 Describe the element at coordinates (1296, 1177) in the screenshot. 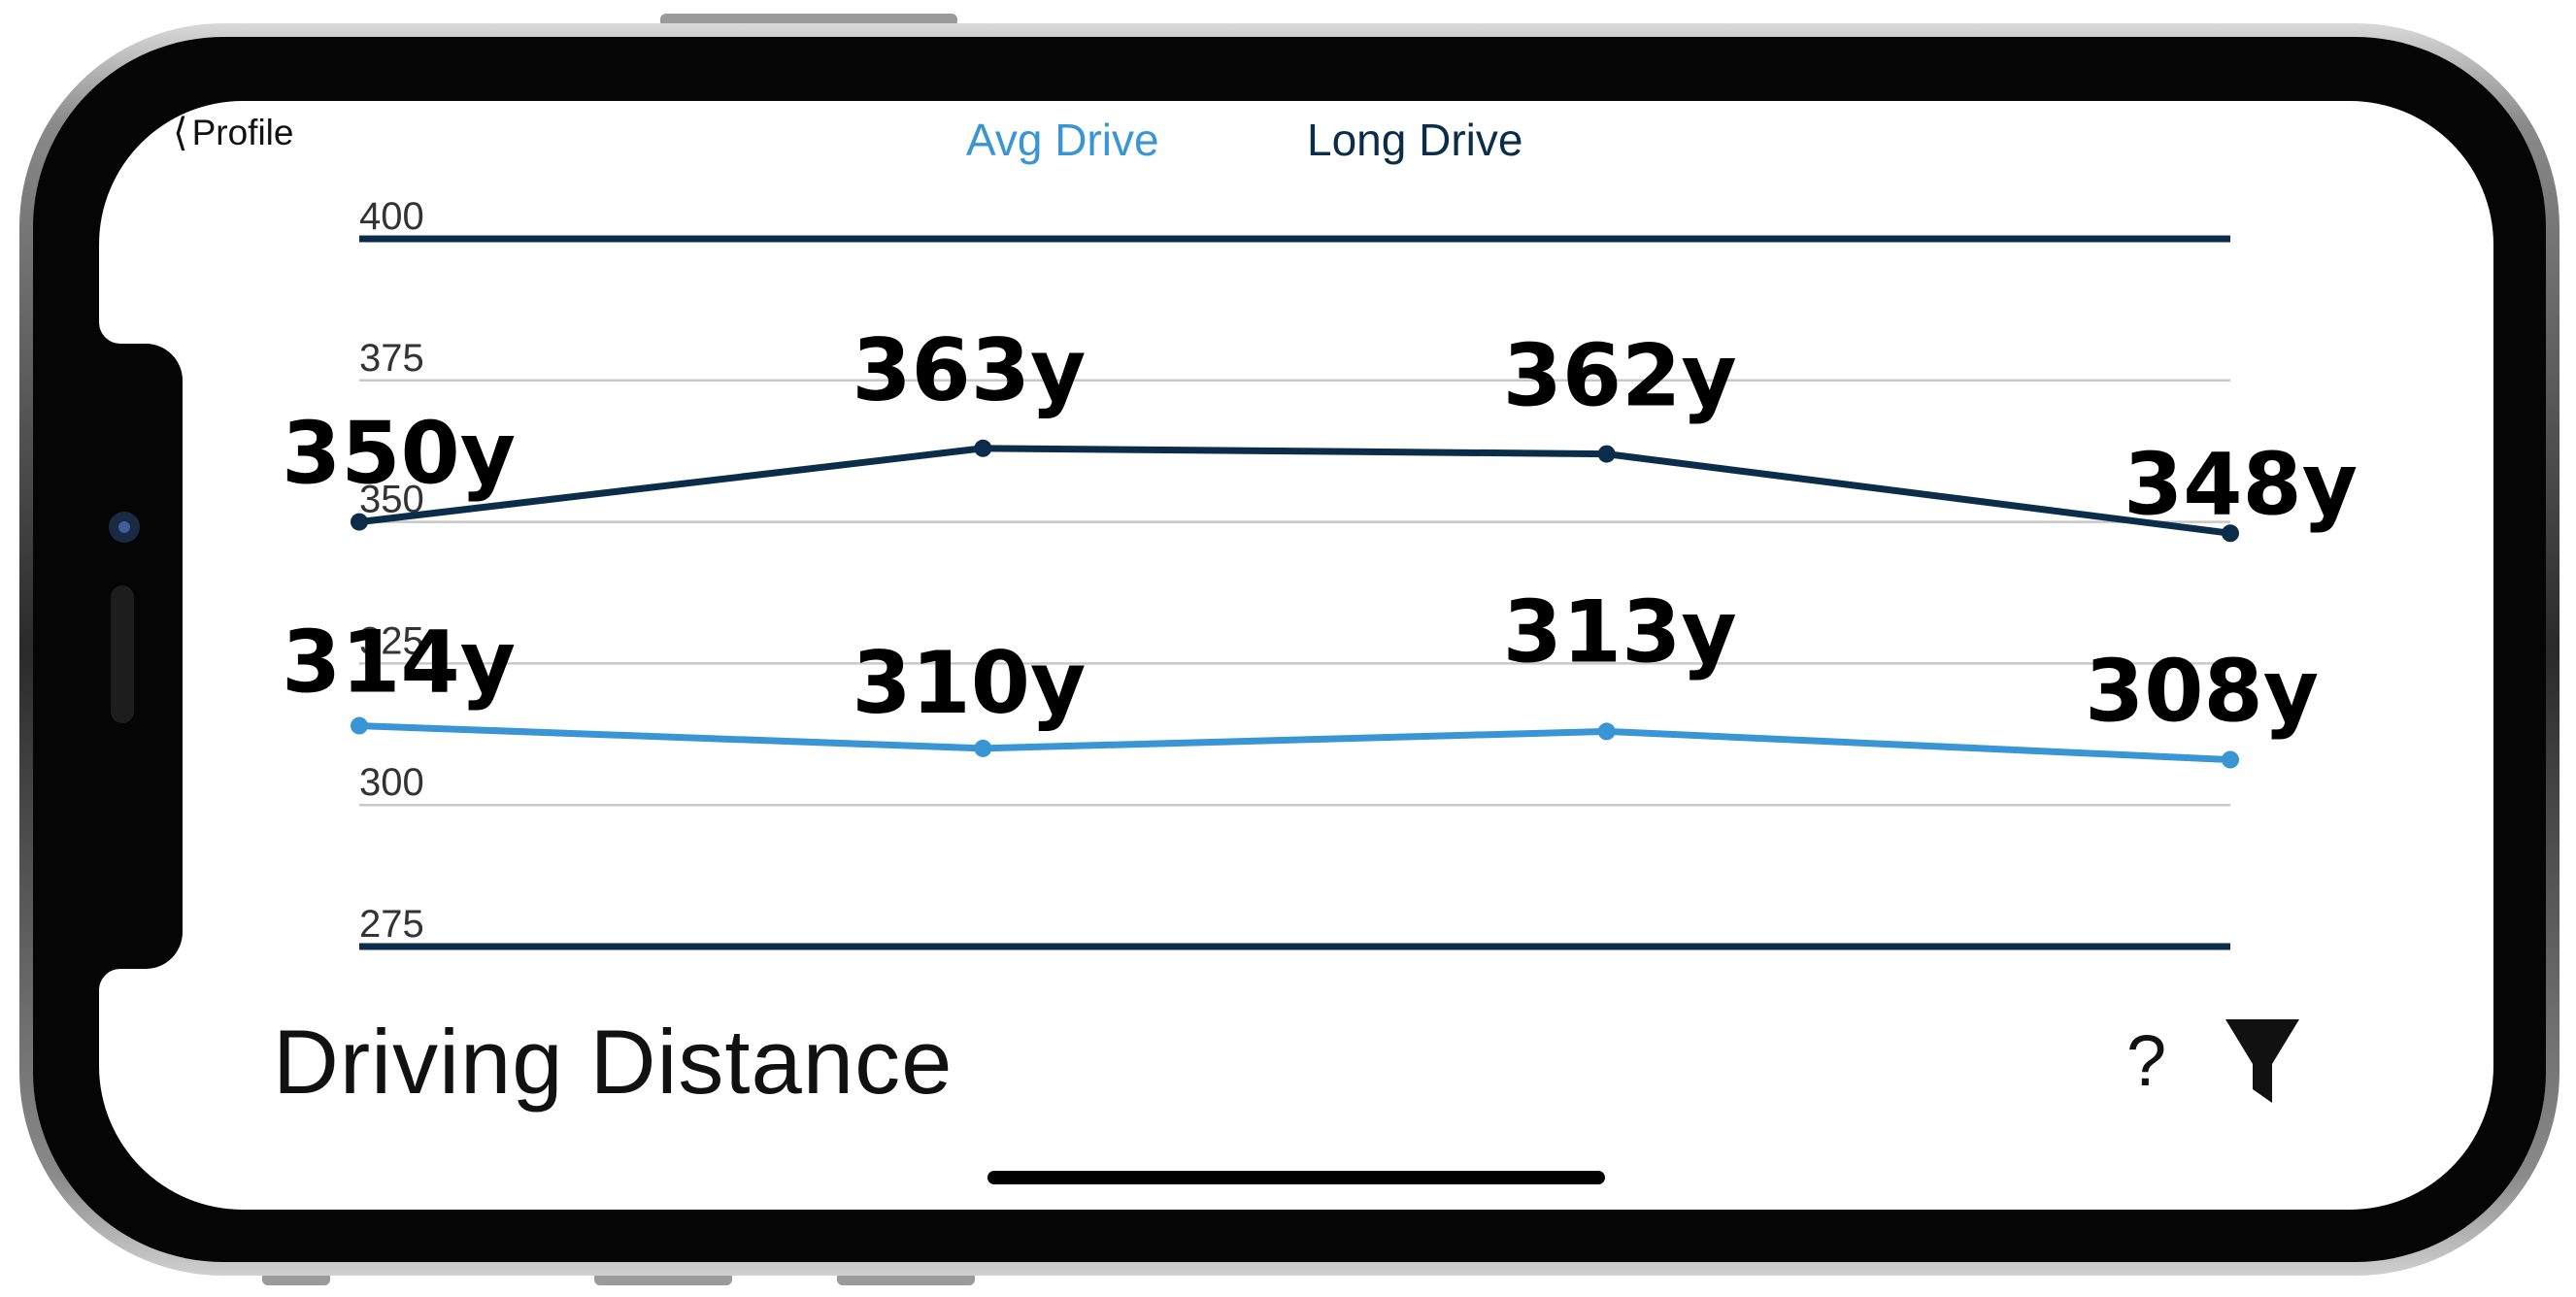

I see `home-indicator` at that location.